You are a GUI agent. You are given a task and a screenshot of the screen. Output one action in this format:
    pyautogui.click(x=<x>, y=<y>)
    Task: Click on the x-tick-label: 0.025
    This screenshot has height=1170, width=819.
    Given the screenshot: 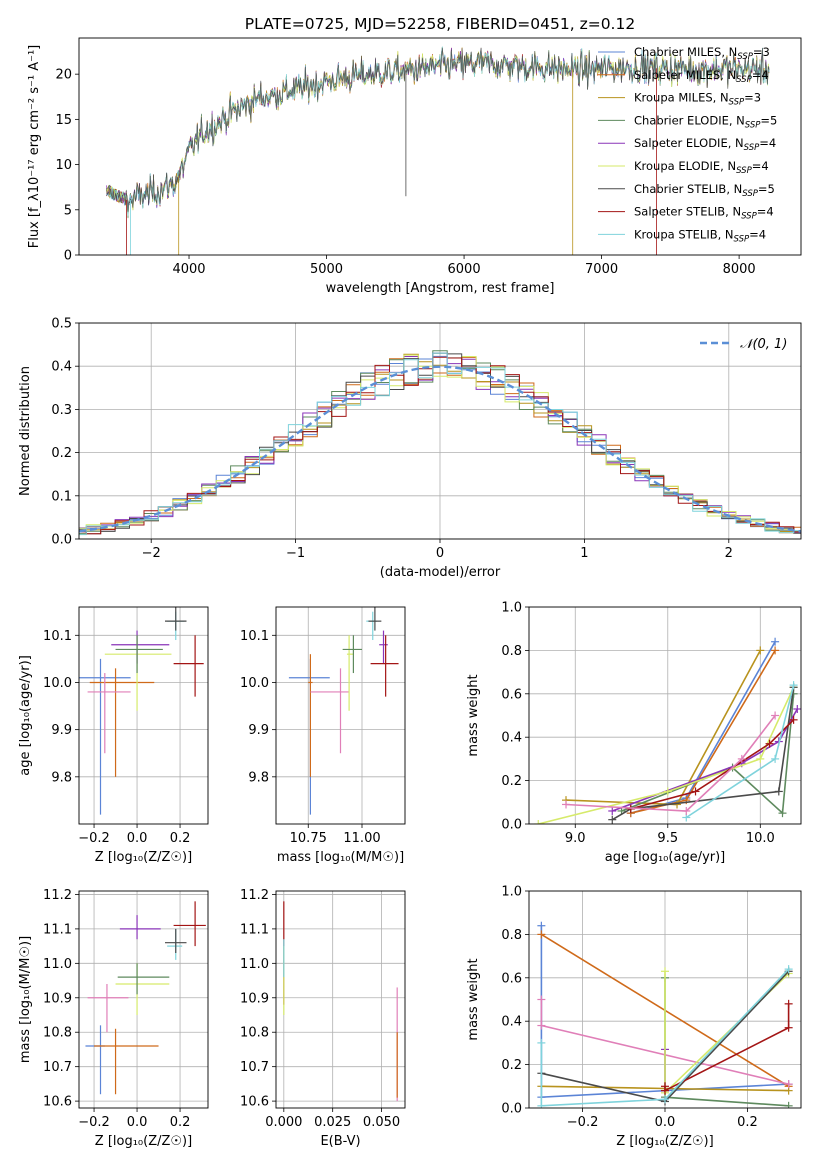 What is the action you would take?
    pyautogui.click(x=332, y=1122)
    